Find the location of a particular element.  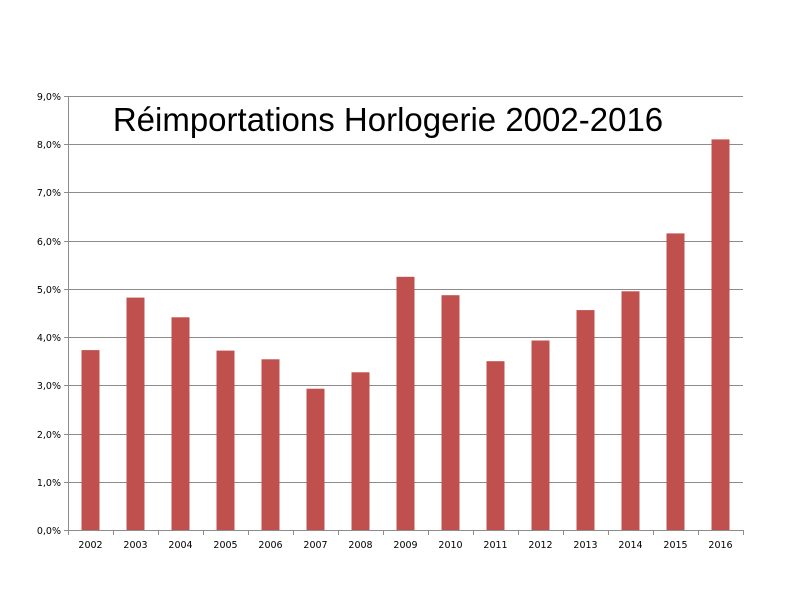

y-tick-label: 7,0% is located at coordinates (49, 193).